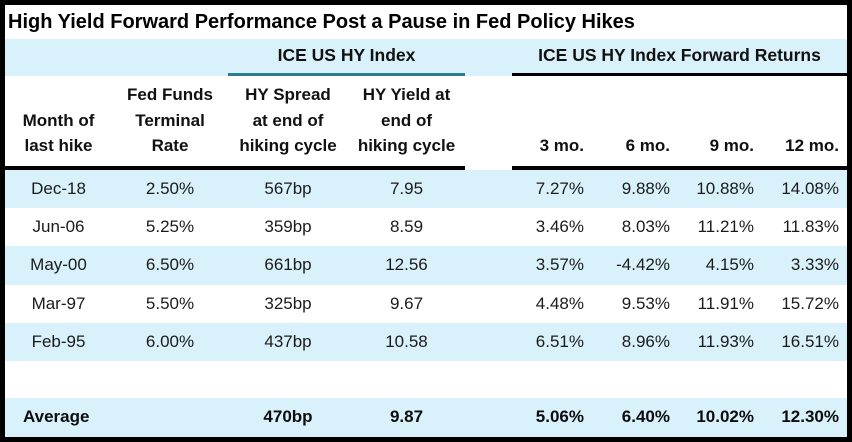 The image size is (852, 442). I want to click on cell-average-3mo: 5.06%, so click(552, 417).